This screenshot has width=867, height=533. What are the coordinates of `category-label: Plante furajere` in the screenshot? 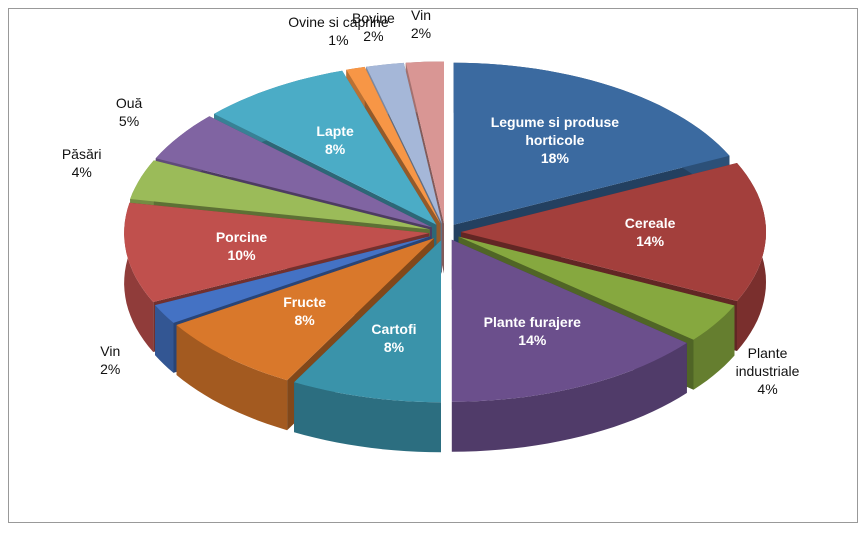 It's located at (532, 321).